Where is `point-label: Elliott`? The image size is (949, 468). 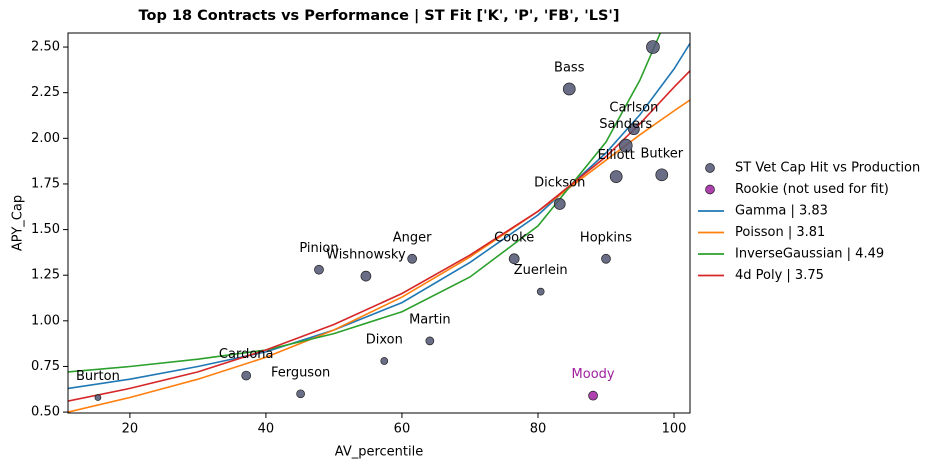
point-label: Elliott is located at coordinates (616, 155).